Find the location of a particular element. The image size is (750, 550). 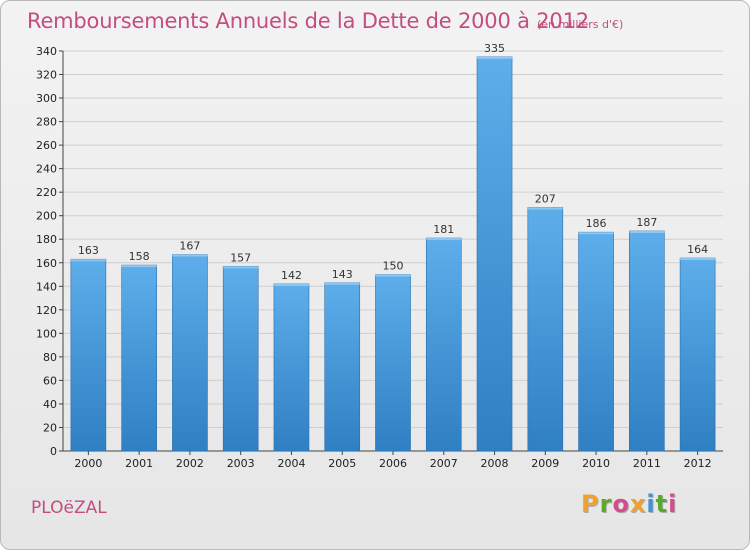

bar-2008 is located at coordinates (494, 254).